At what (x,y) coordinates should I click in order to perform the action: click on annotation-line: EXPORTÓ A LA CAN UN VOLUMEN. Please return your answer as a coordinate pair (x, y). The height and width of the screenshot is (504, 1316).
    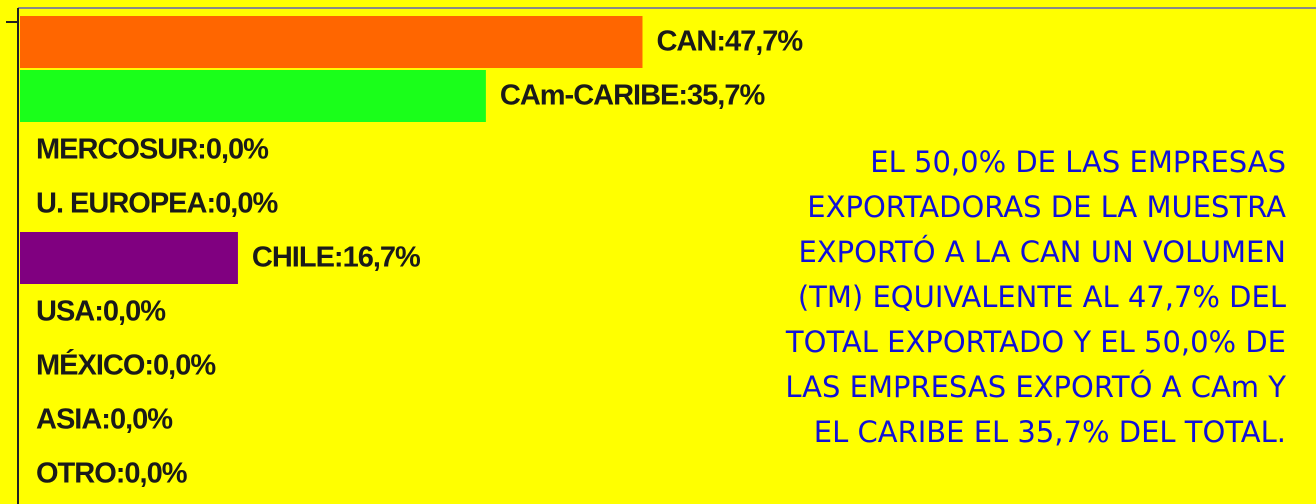
    Looking at the image, I should click on (1042, 252).